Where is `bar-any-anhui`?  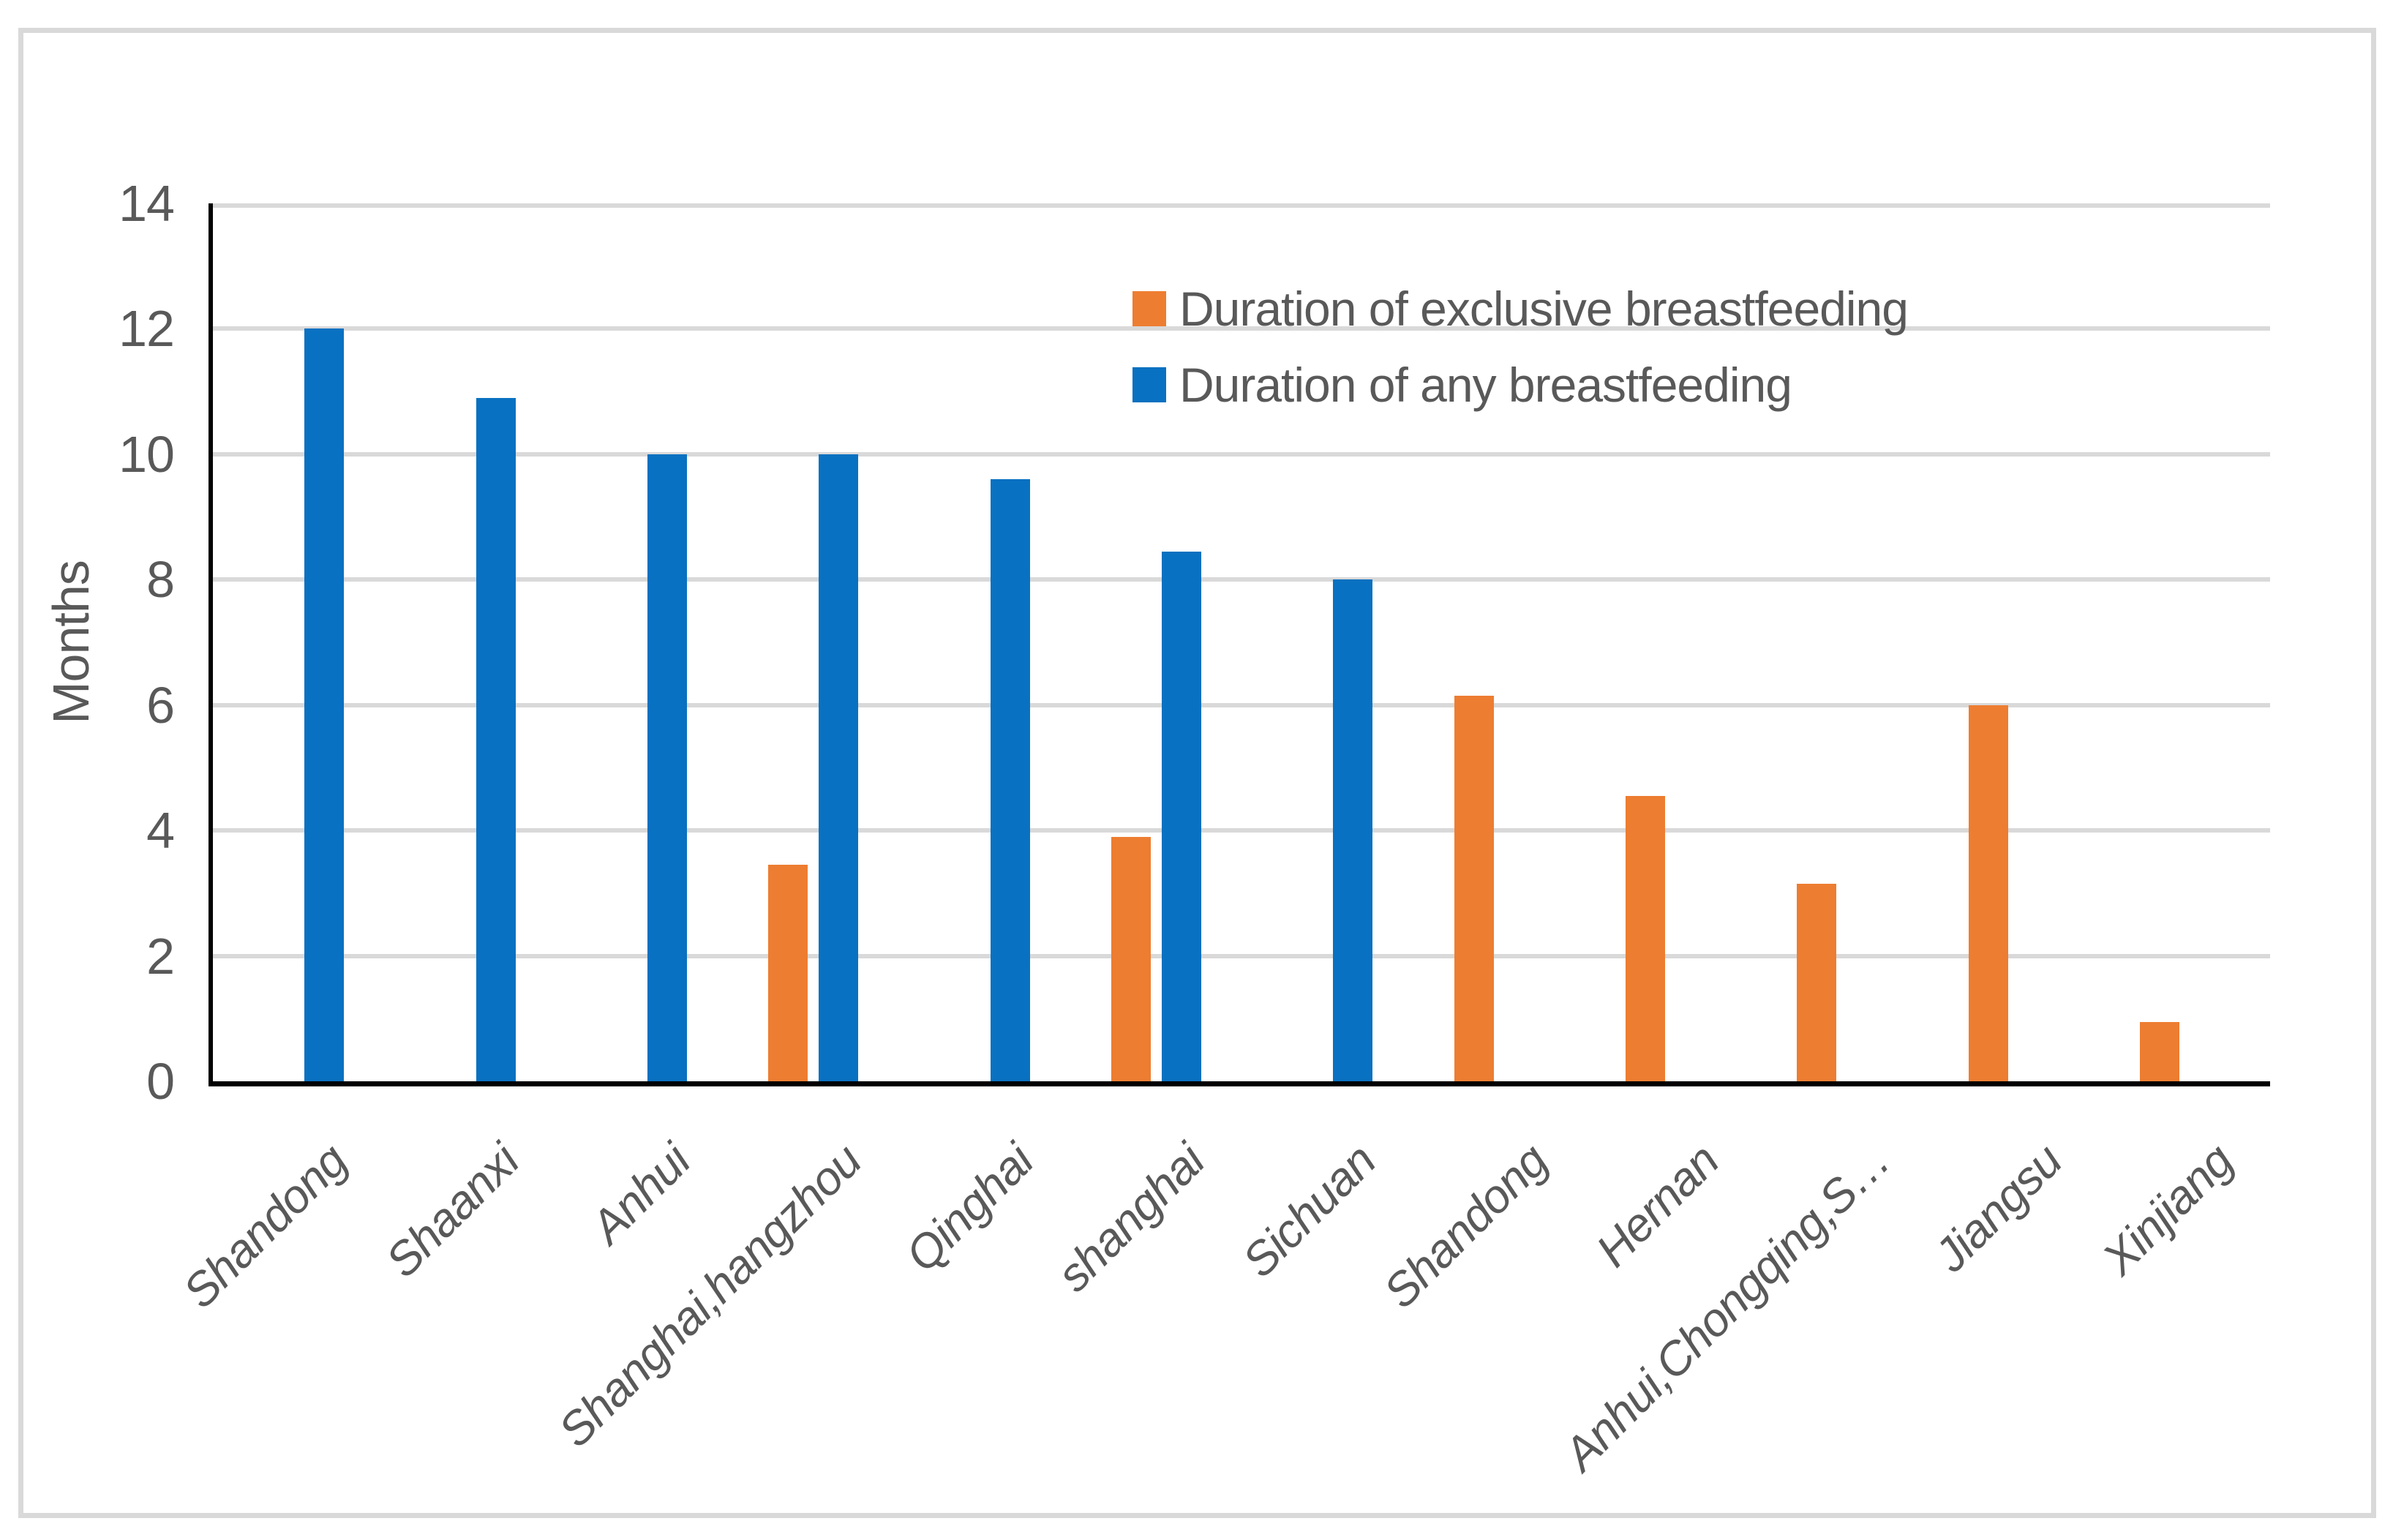 bar-any-anhui is located at coordinates (667, 767).